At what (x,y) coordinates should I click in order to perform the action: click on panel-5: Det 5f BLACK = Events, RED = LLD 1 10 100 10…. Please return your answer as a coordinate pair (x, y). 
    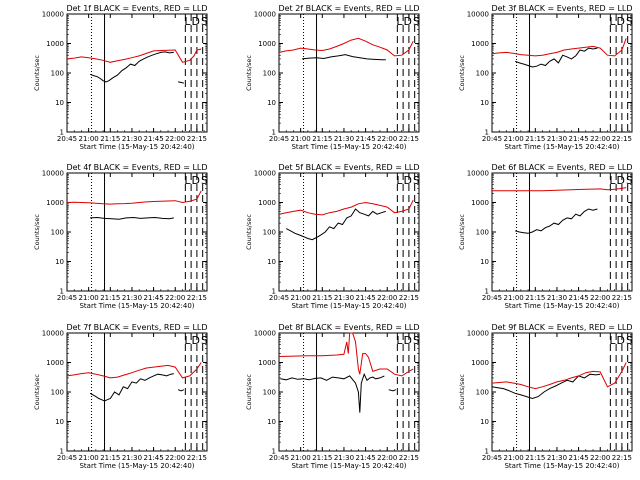
    Looking at the image, I should click on (333, 236).